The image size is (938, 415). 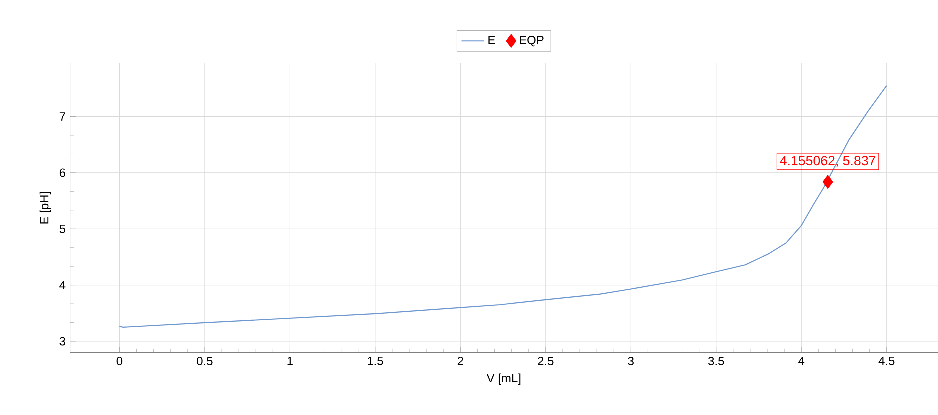 I want to click on x-tick-label: 0.5, so click(x=205, y=361).